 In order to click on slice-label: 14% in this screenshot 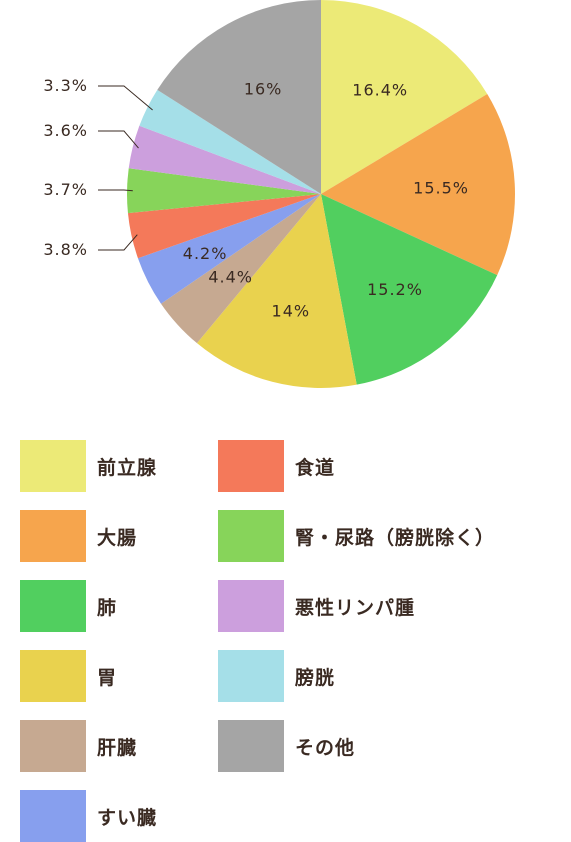, I will do `click(291, 310)`.